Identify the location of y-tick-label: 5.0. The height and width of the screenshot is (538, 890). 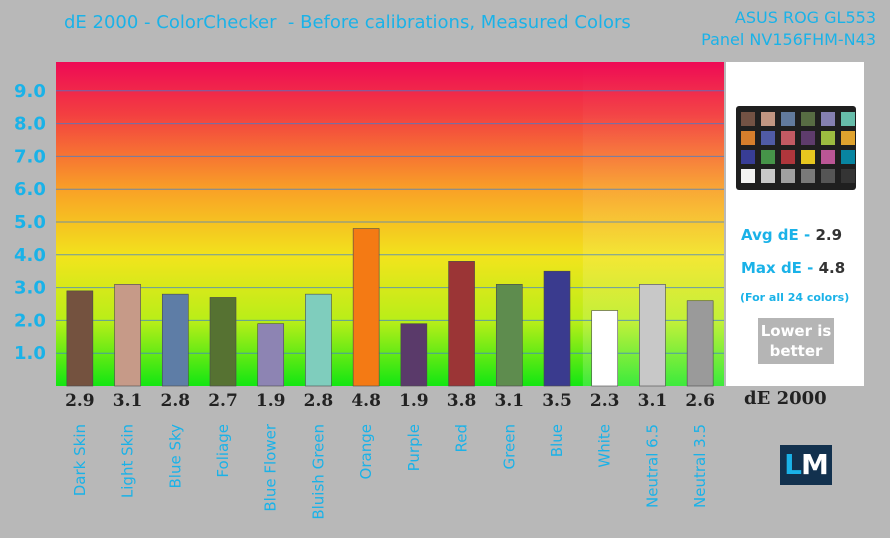
(30, 222).